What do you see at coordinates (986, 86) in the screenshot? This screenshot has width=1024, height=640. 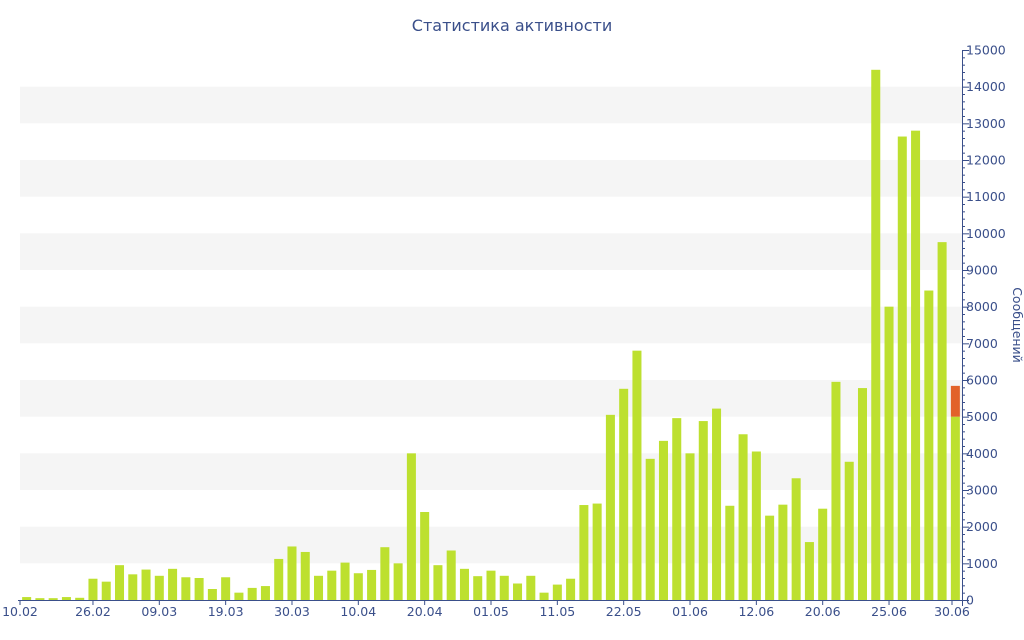 I see `y-tick-label: 14000` at bounding box center [986, 86].